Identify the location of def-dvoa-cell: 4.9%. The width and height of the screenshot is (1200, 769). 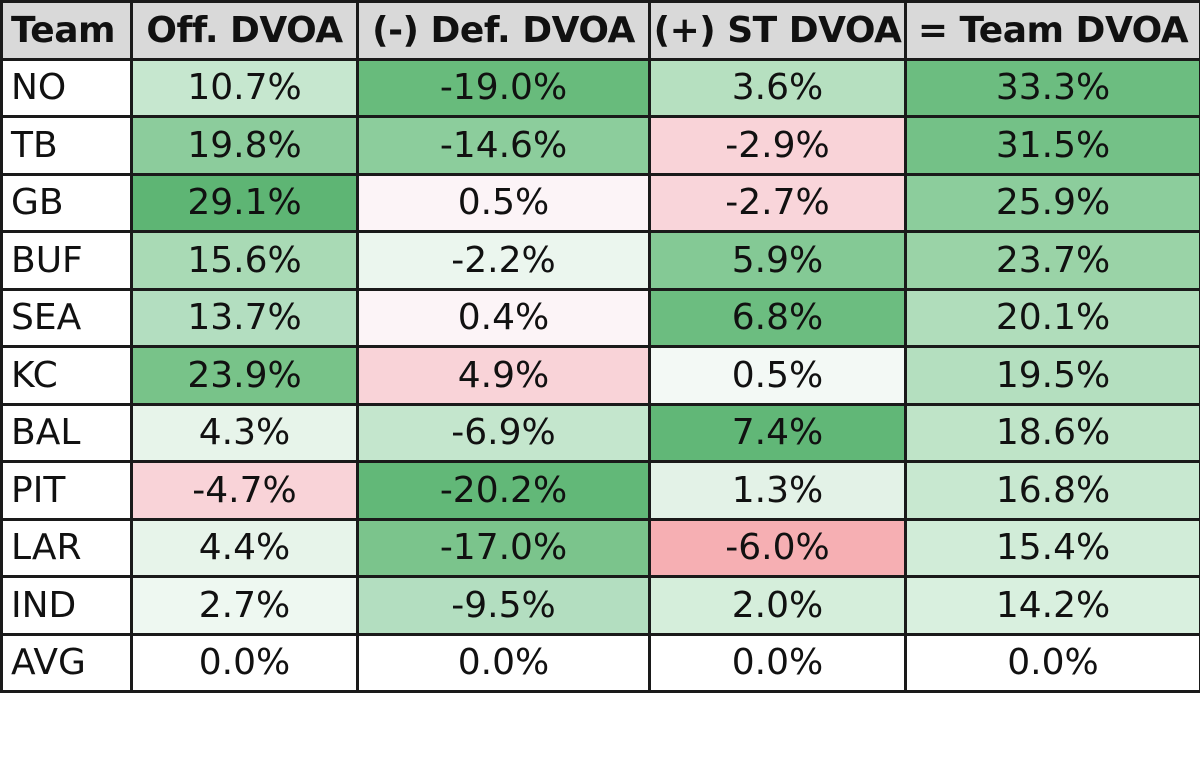
(503, 375).